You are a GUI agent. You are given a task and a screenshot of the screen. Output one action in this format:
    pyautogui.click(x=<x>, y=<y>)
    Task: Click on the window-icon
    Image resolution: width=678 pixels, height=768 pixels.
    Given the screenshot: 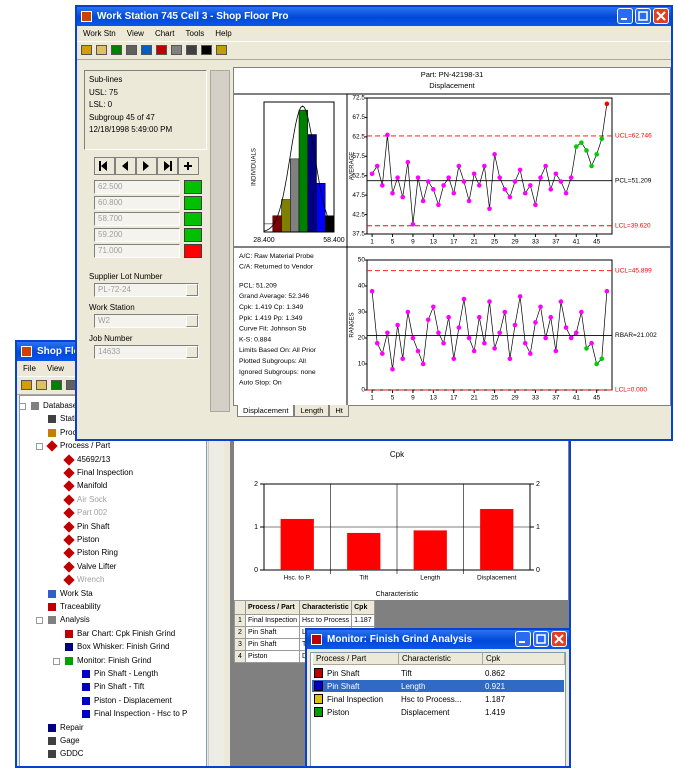 What is the action you would take?
    pyautogui.click(x=26, y=351)
    